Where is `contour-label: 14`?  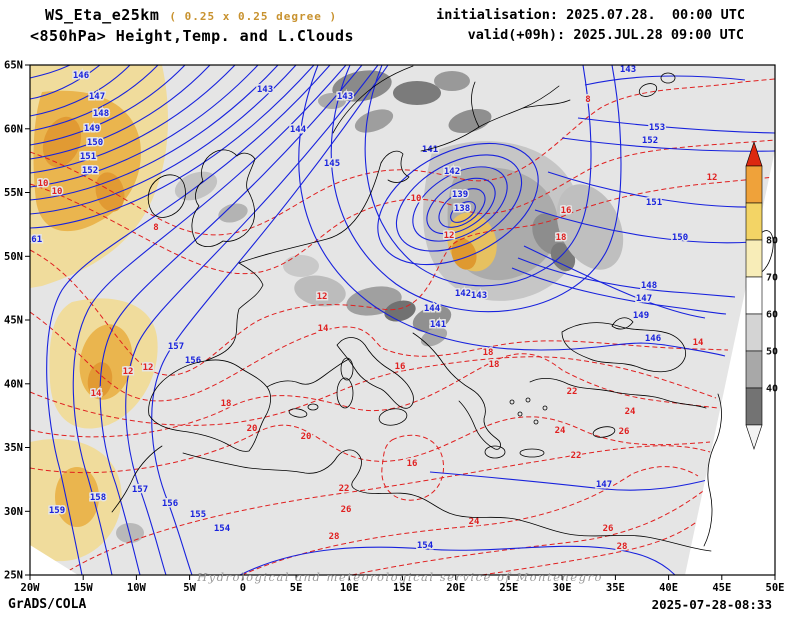
contour-label: 14 is located at coordinates (323, 329).